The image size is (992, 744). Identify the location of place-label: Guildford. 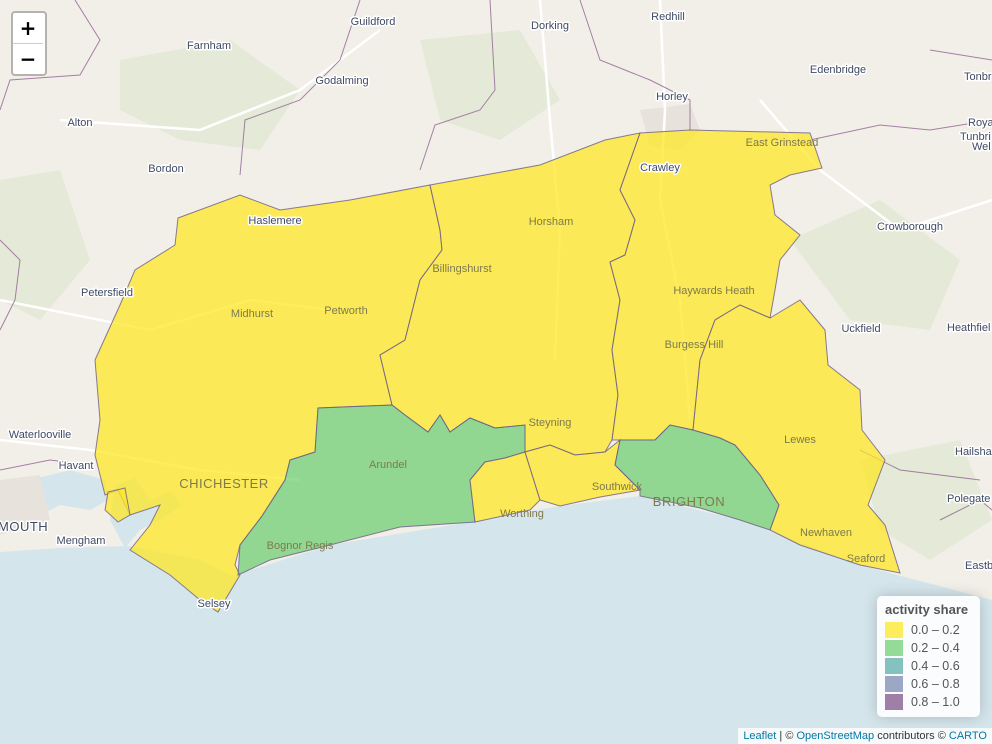
(373, 22).